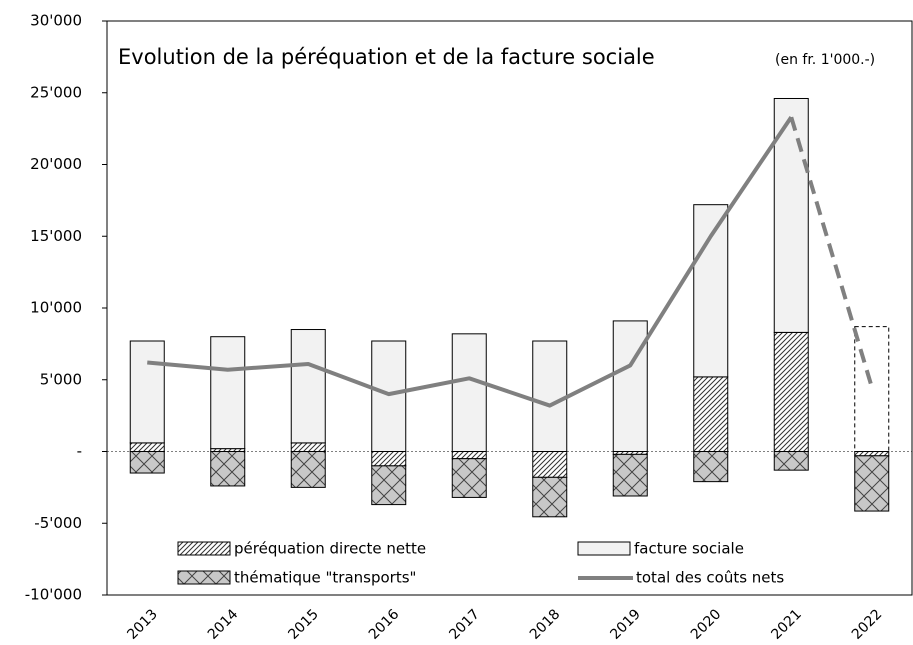 This screenshot has height=645, width=913. I want to click on x-tick-label: 2013, so click(142, 624).